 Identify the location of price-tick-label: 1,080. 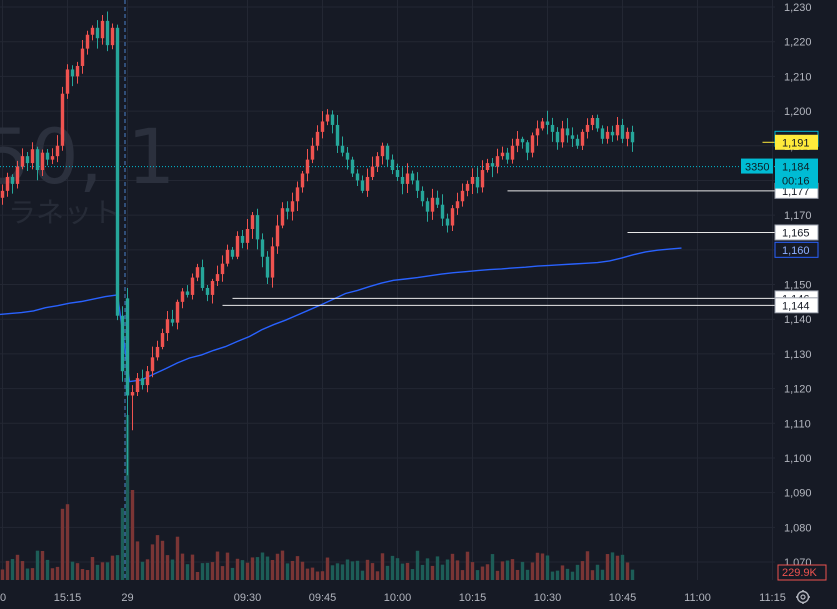
(798, 528).